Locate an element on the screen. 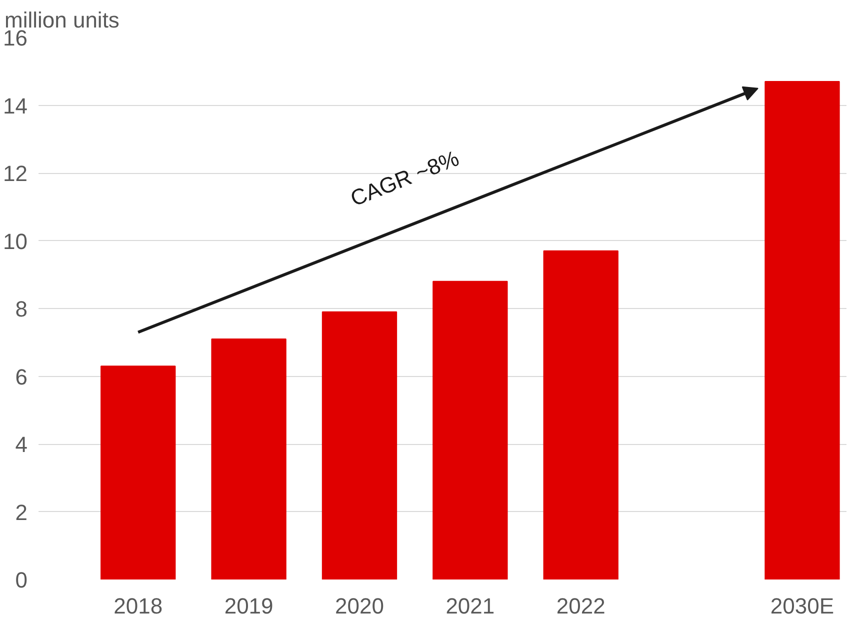  x-tick-label: 2021 is located at coordinates (470, 606).